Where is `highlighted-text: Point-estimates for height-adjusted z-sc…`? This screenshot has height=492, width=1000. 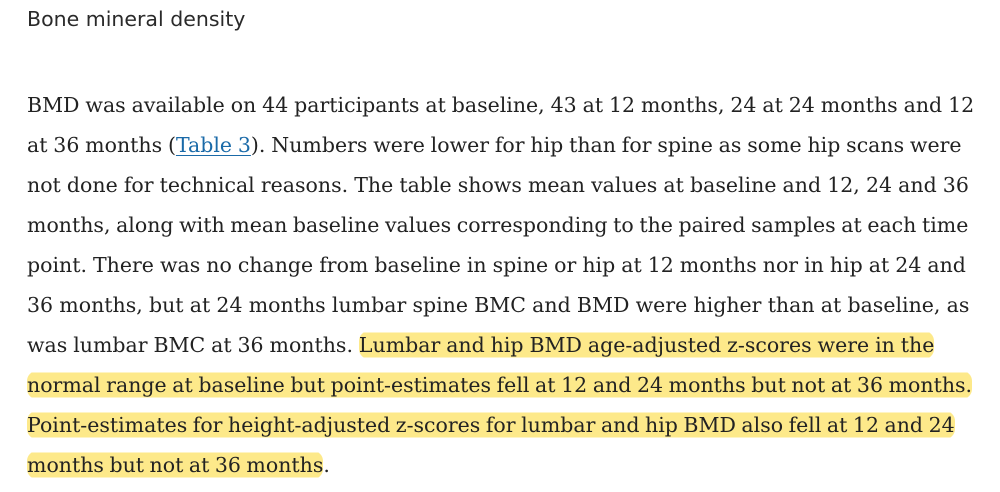 highlighted-text: Point-estimates for height-adjusted z-sc… is located at coordinates (491, 425).